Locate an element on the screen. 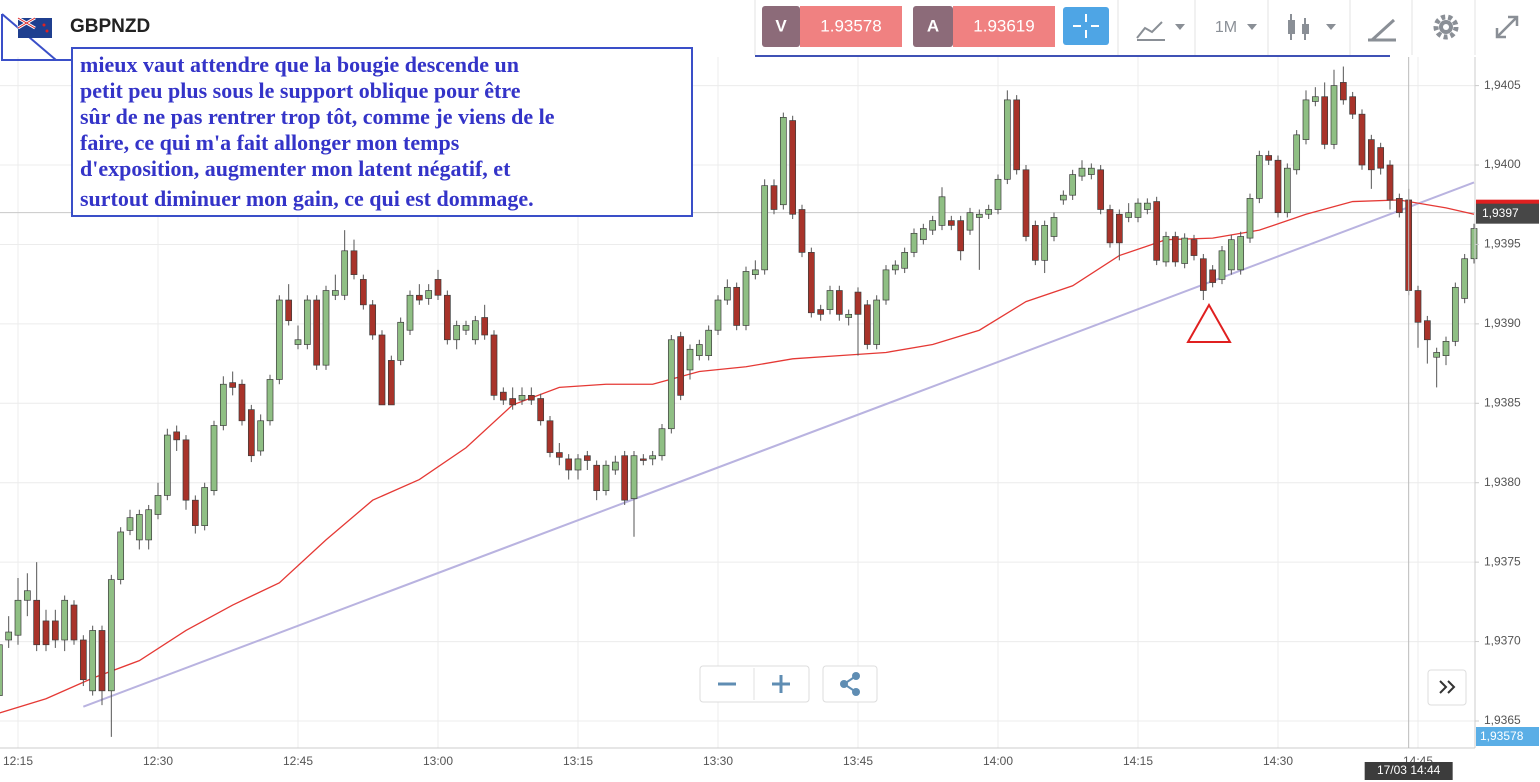 This screenshot has height=782, width=1540. share-button is located at coordinates (850, 684).